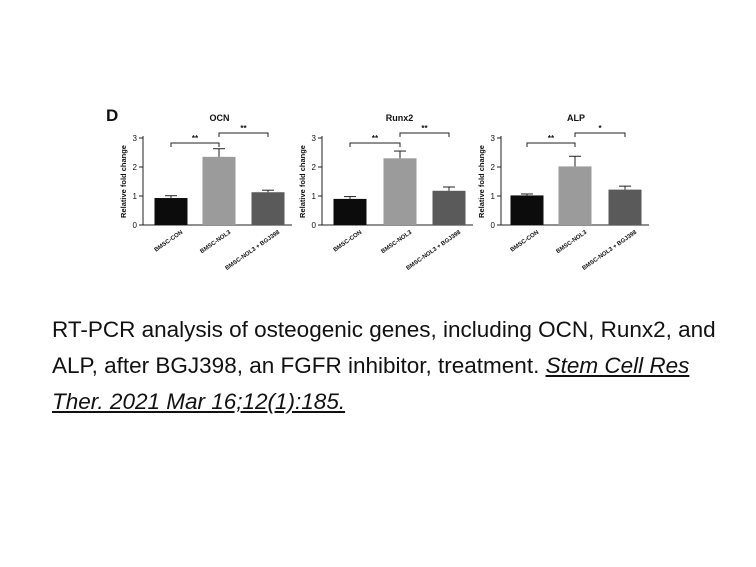 This screenshot has width=756, height=567. Describe the element at coordinates (493, 196) in the screenshot. I see `chart-2-ytick-label-1: 1` at that location.